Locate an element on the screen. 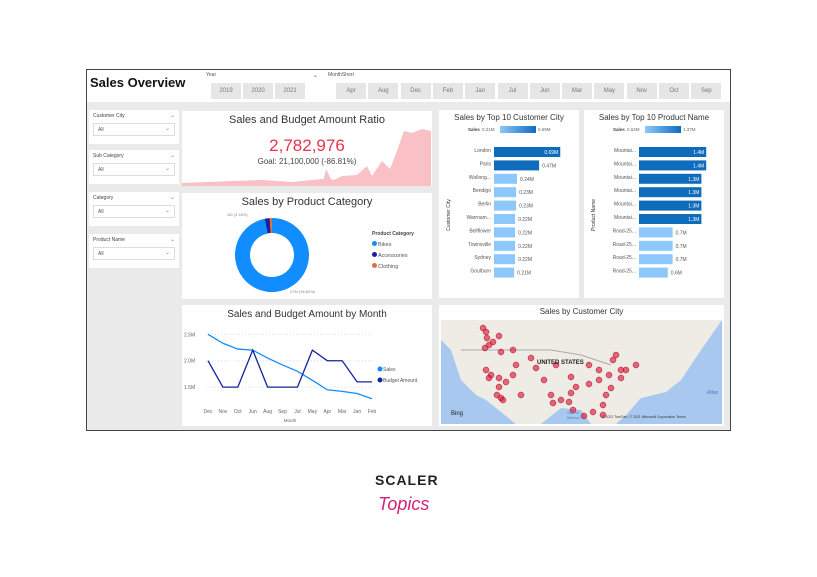 The image size is (817, 577). map is located at coordinates (581, 372).